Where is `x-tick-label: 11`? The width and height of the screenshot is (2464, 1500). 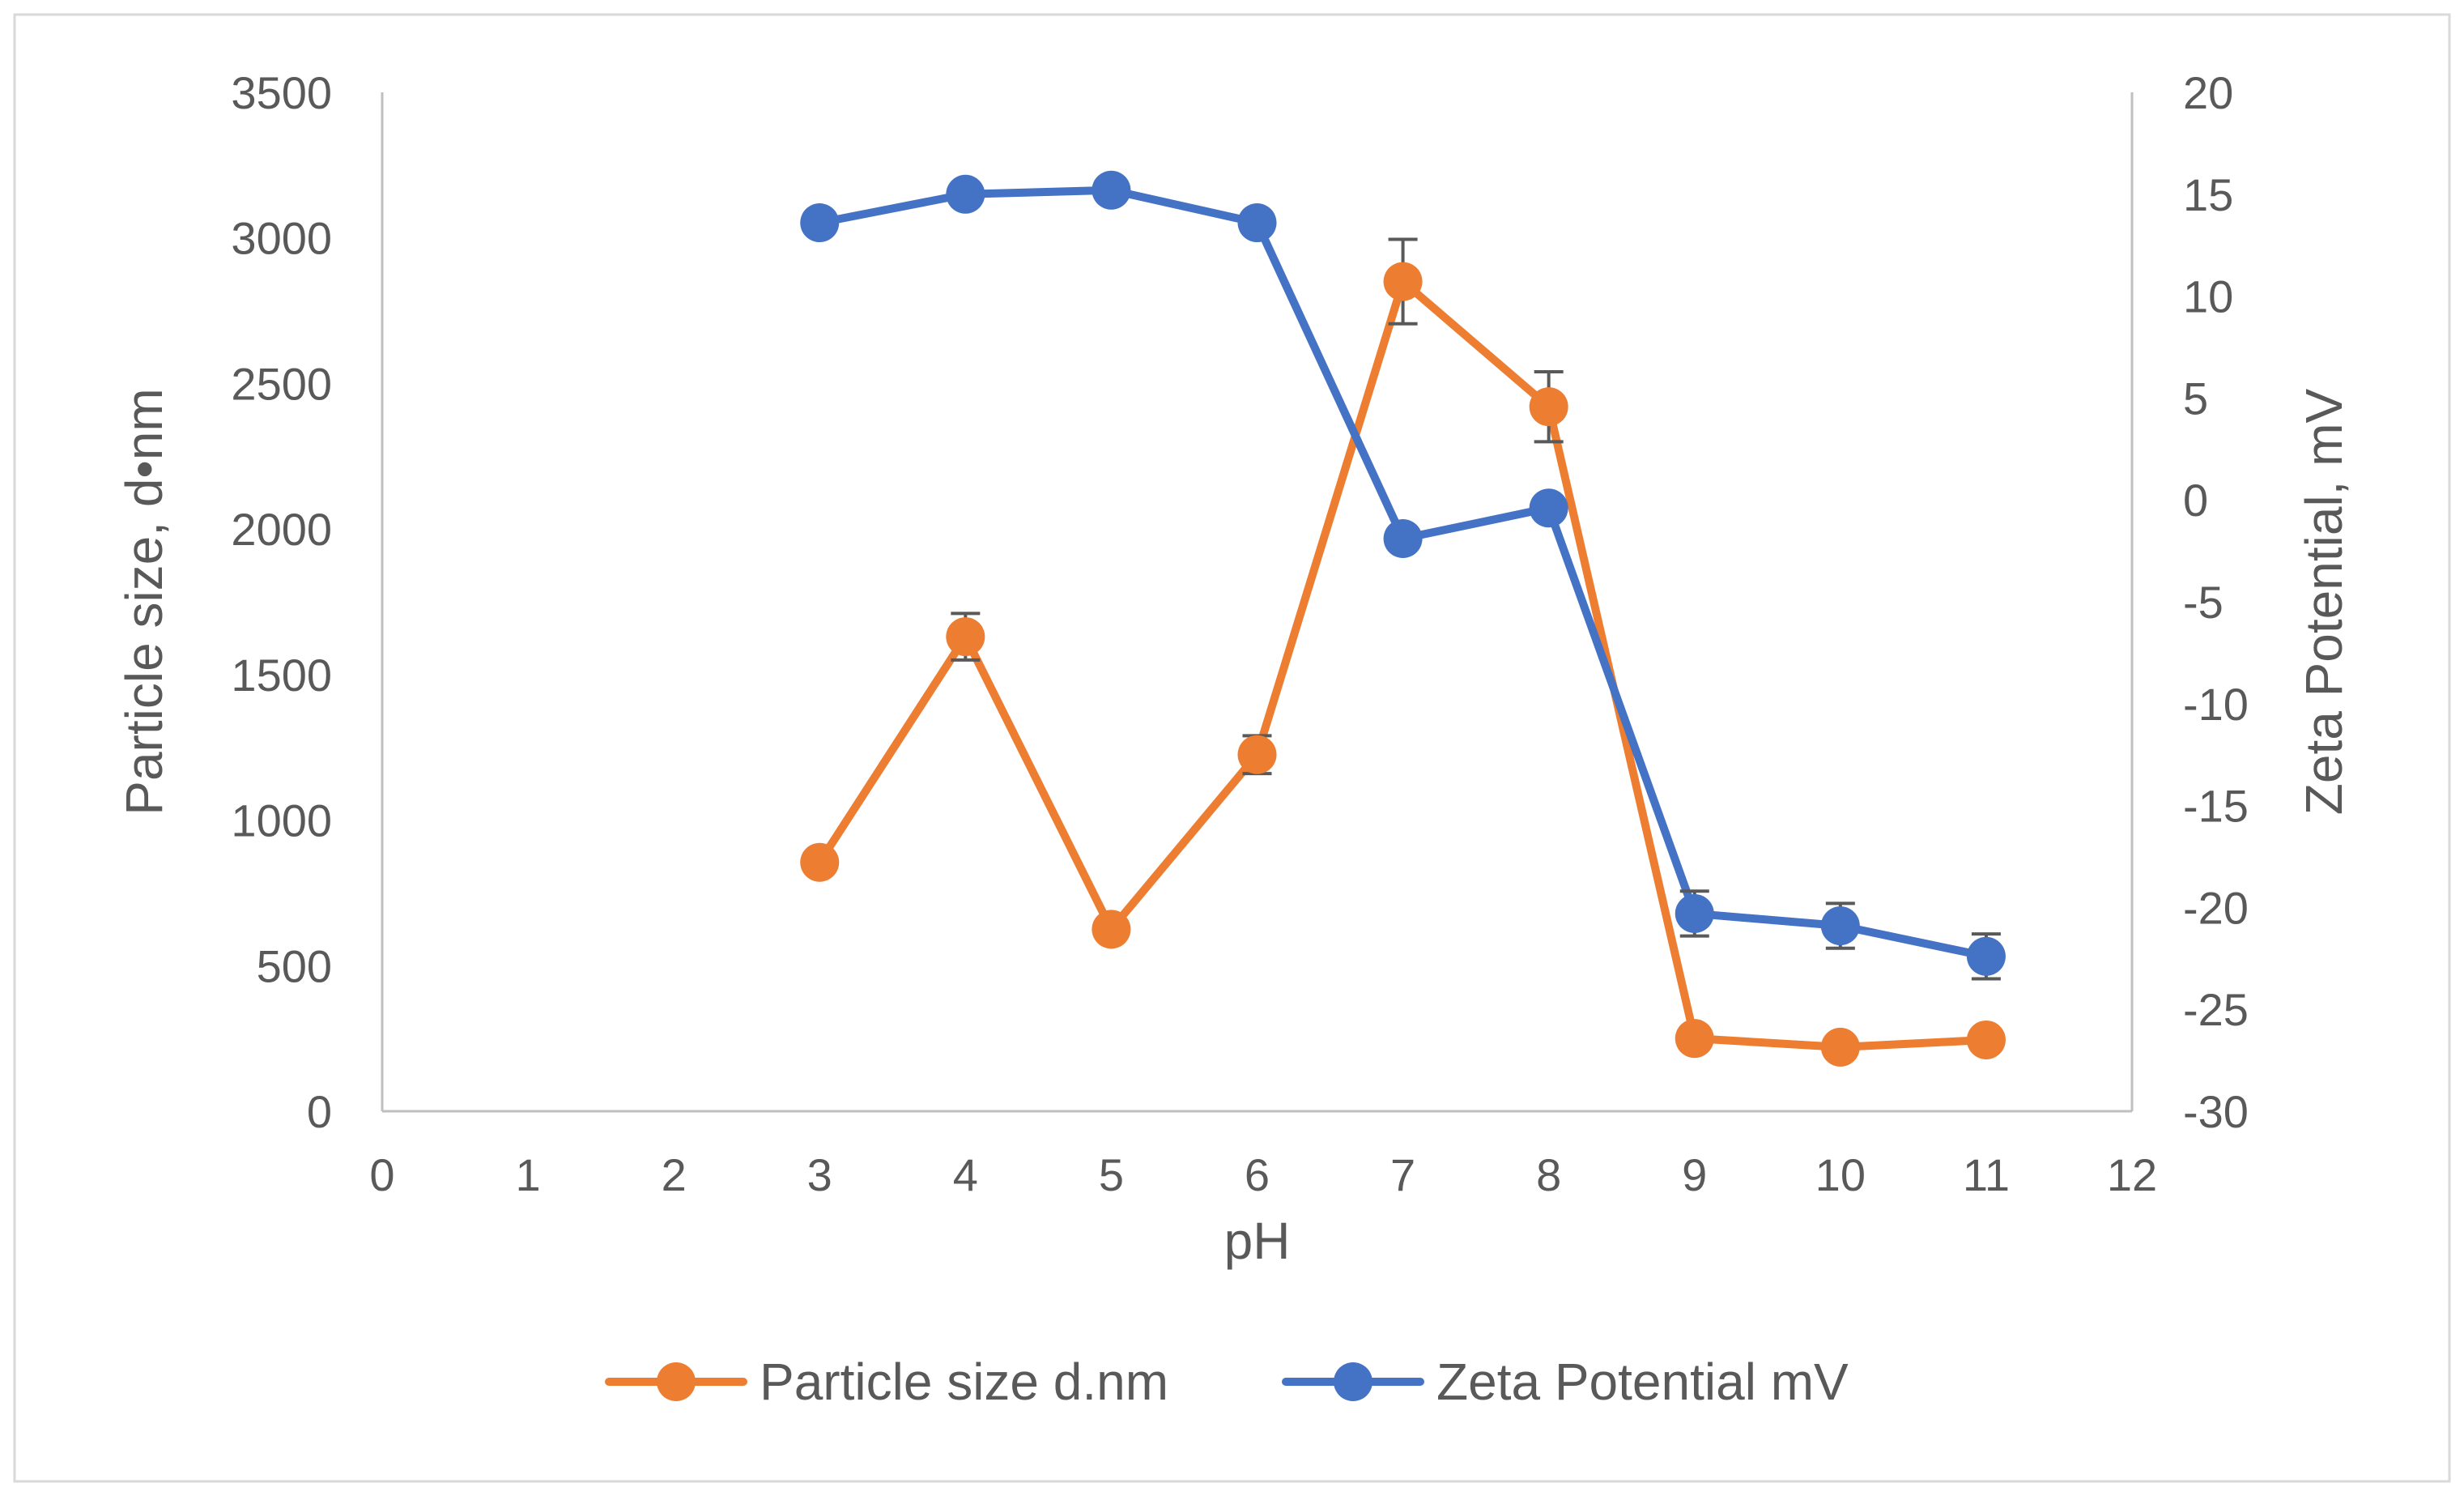 x-tick-label: 11 is located at coordinates (1986, 1174).